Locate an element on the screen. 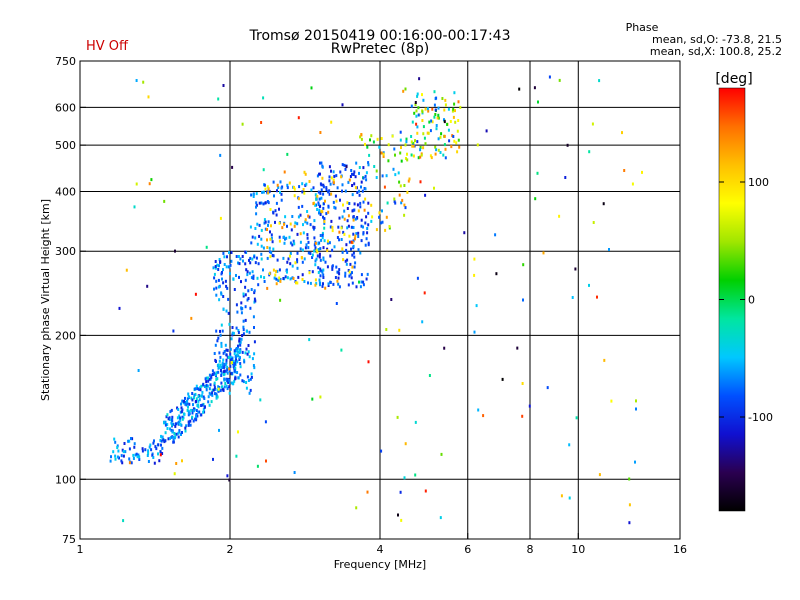 This screenshot has width=800, height=600. x-tick-label: 8 is located at coordinates (530, 549).